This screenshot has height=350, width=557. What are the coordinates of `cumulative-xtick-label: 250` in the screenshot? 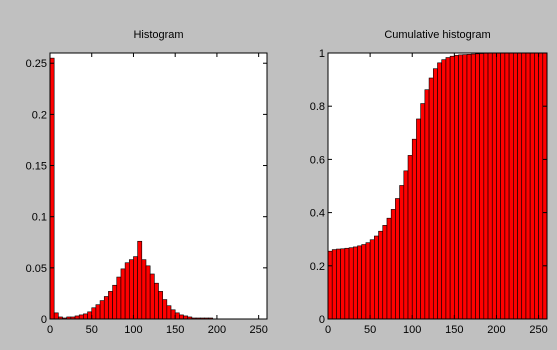 It's located at (538, 330).